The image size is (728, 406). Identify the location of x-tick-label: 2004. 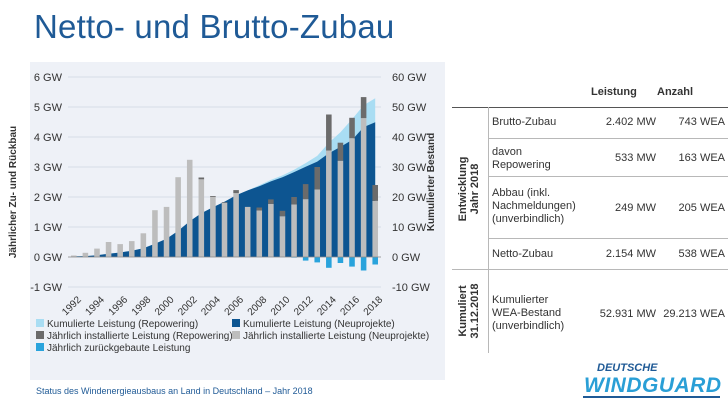
(211, 306).